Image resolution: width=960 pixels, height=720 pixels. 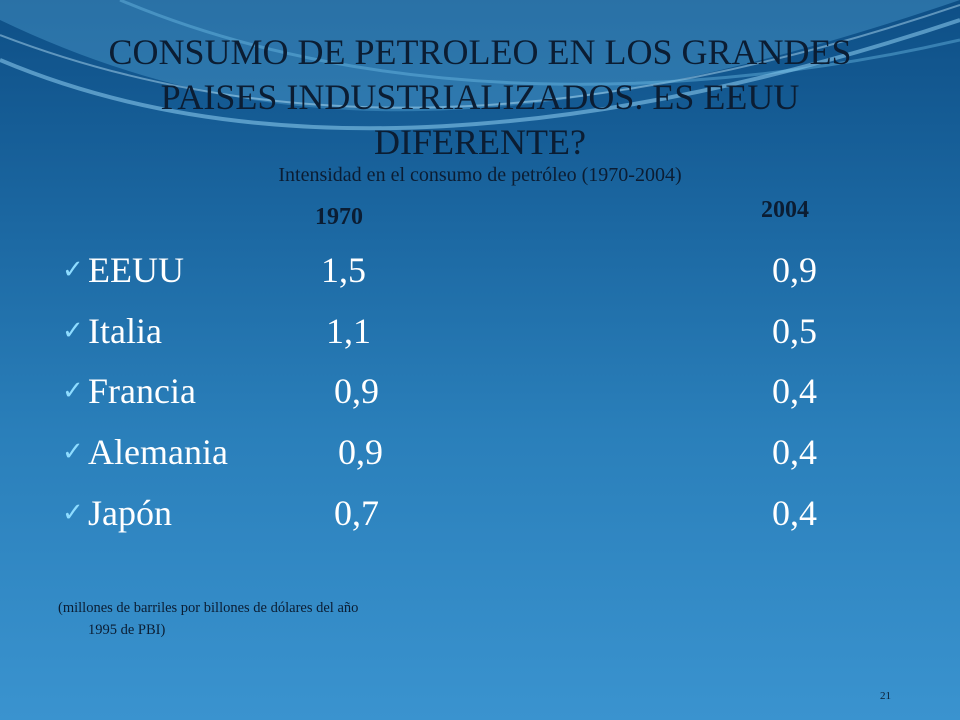 What do you see at coordinates (125, 331) in the screenshot?
I see `country-label: Italia` at bounding box center [125, 331].